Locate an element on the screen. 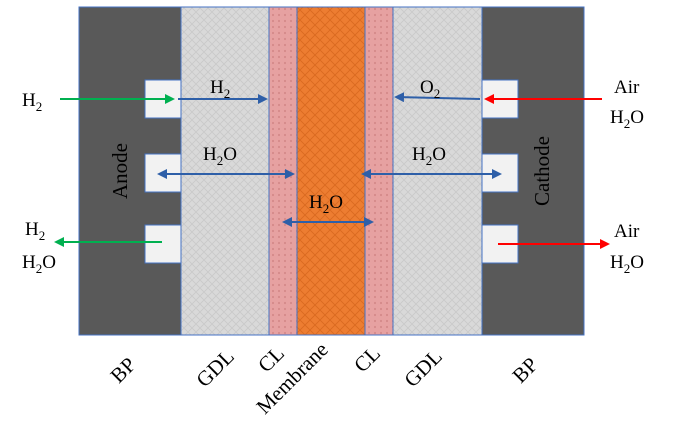  anode-inlet-label: H2 is located at coordinates (32, 102).